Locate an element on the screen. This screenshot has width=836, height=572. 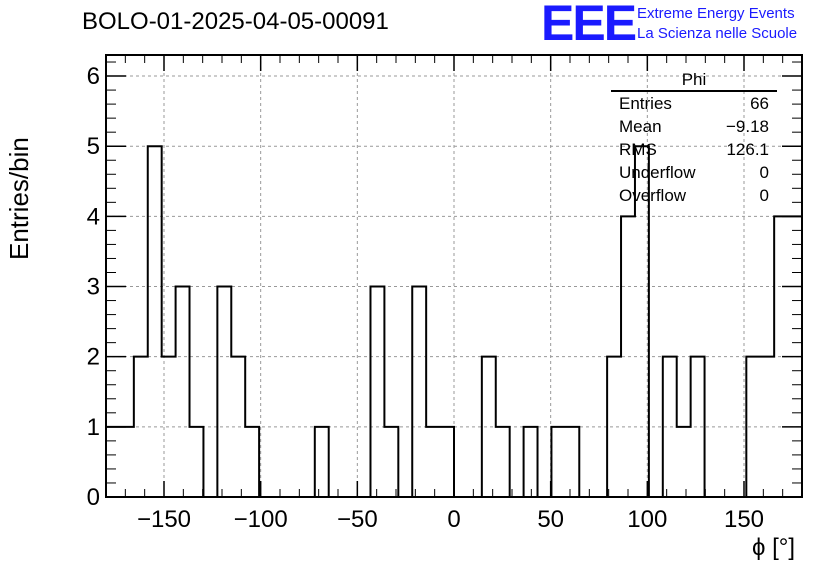
stats-label: RMS is located at coordinates (638, 149).